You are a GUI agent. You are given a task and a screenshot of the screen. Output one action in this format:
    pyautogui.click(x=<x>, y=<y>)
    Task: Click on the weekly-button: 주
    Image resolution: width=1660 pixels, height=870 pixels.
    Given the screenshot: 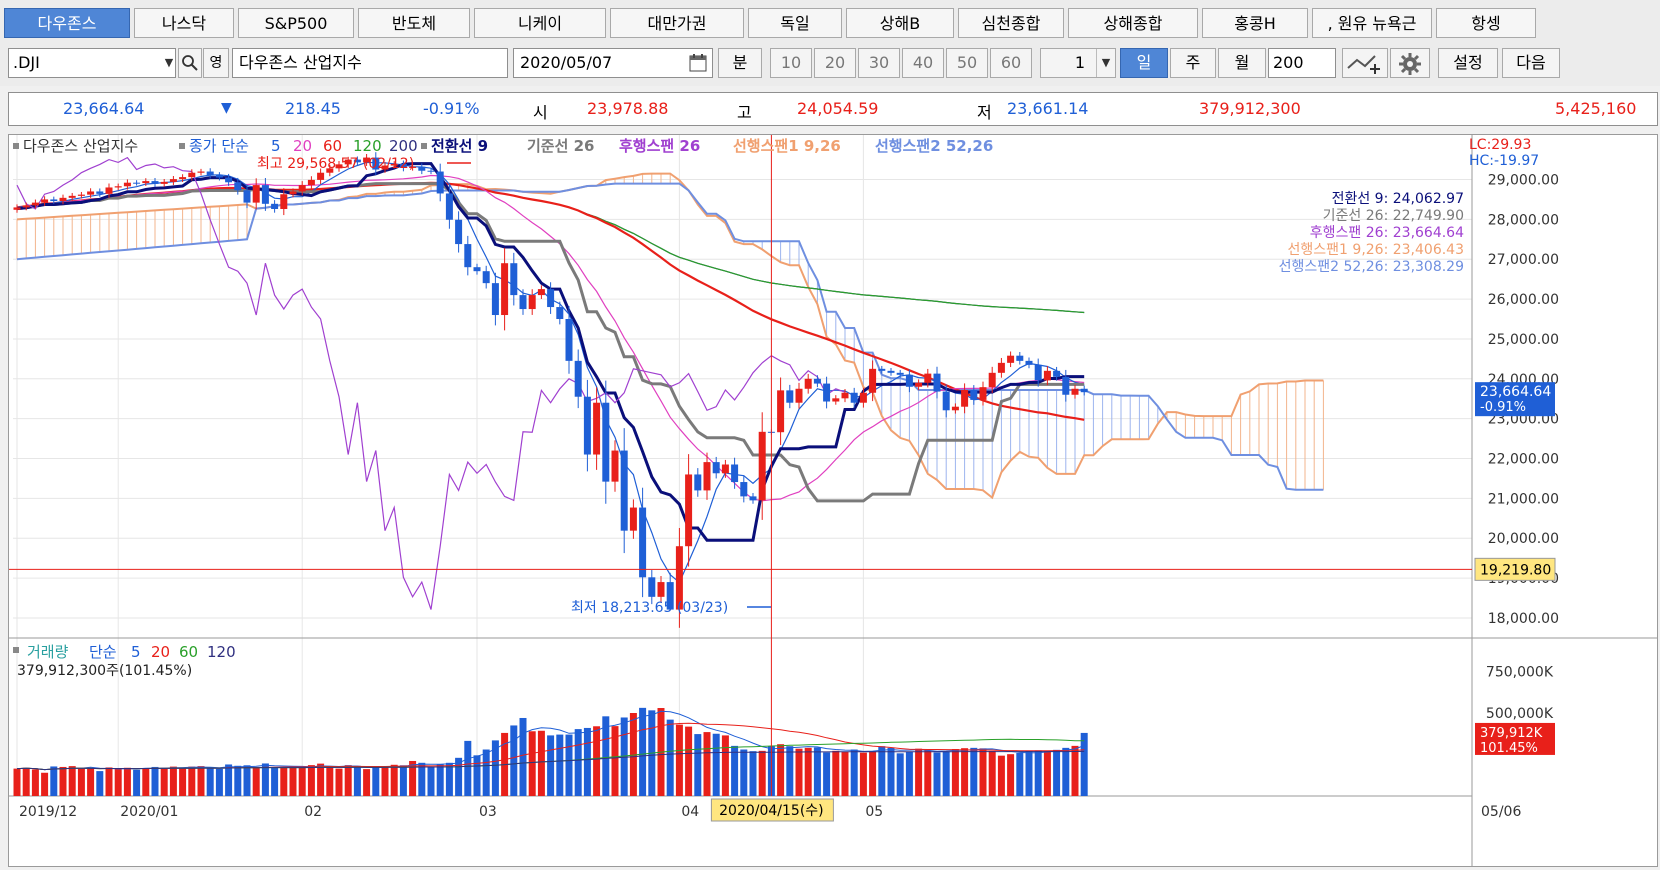 What is the action you would take?
    pyautogui.click(x=1193, y=63)
    